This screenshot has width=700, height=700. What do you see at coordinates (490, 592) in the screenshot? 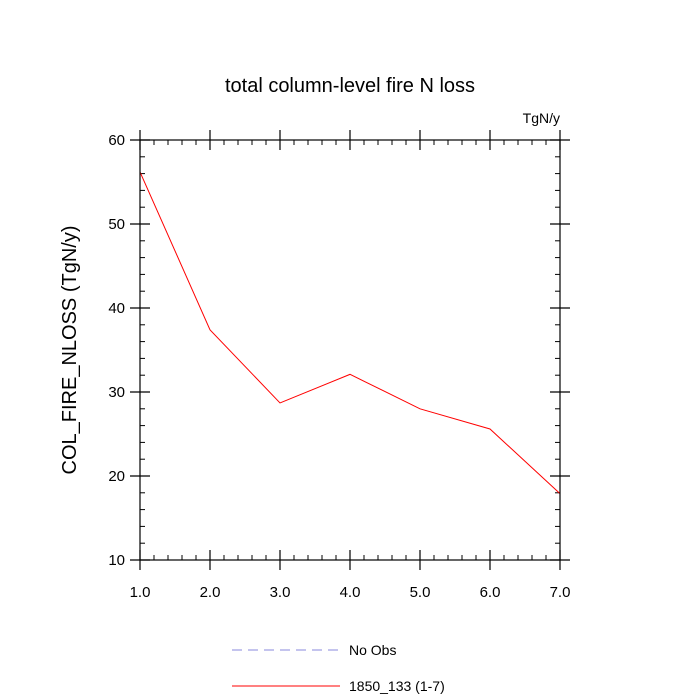
I see `x-tick-label: 6.0` at bounding box center [490, 592].